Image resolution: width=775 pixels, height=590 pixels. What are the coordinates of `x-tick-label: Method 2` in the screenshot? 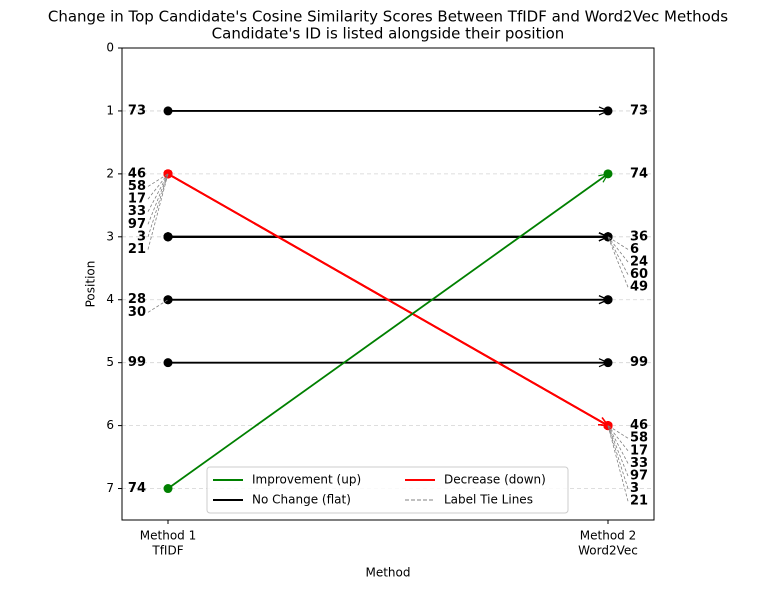 It's located at (608, 536).